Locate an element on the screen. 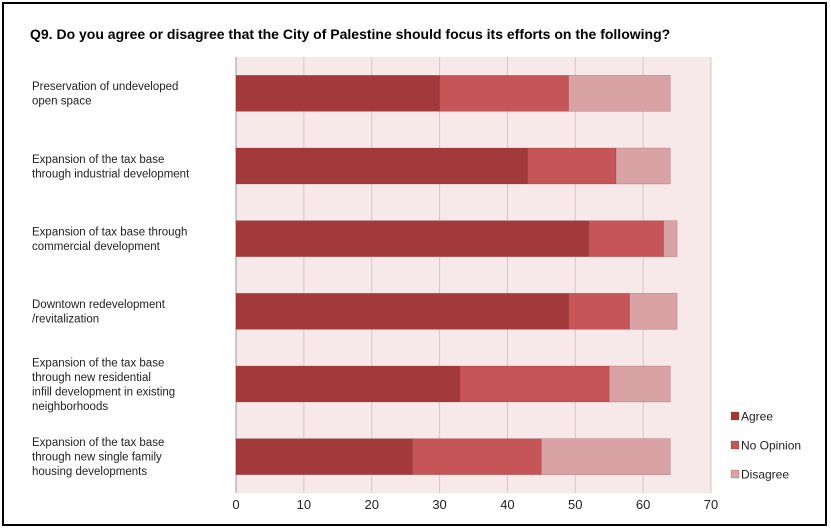 This screenshot has height=530, width=831. category-label: Downtown redevelopment/revitalization is located at coordinates (99, 312).